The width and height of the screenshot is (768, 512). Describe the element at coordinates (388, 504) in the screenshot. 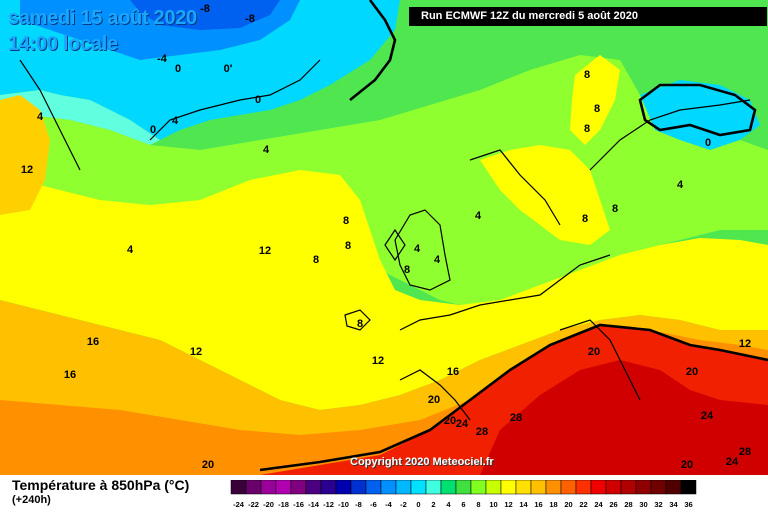

I see `legend-tick-label: -4` at that location.